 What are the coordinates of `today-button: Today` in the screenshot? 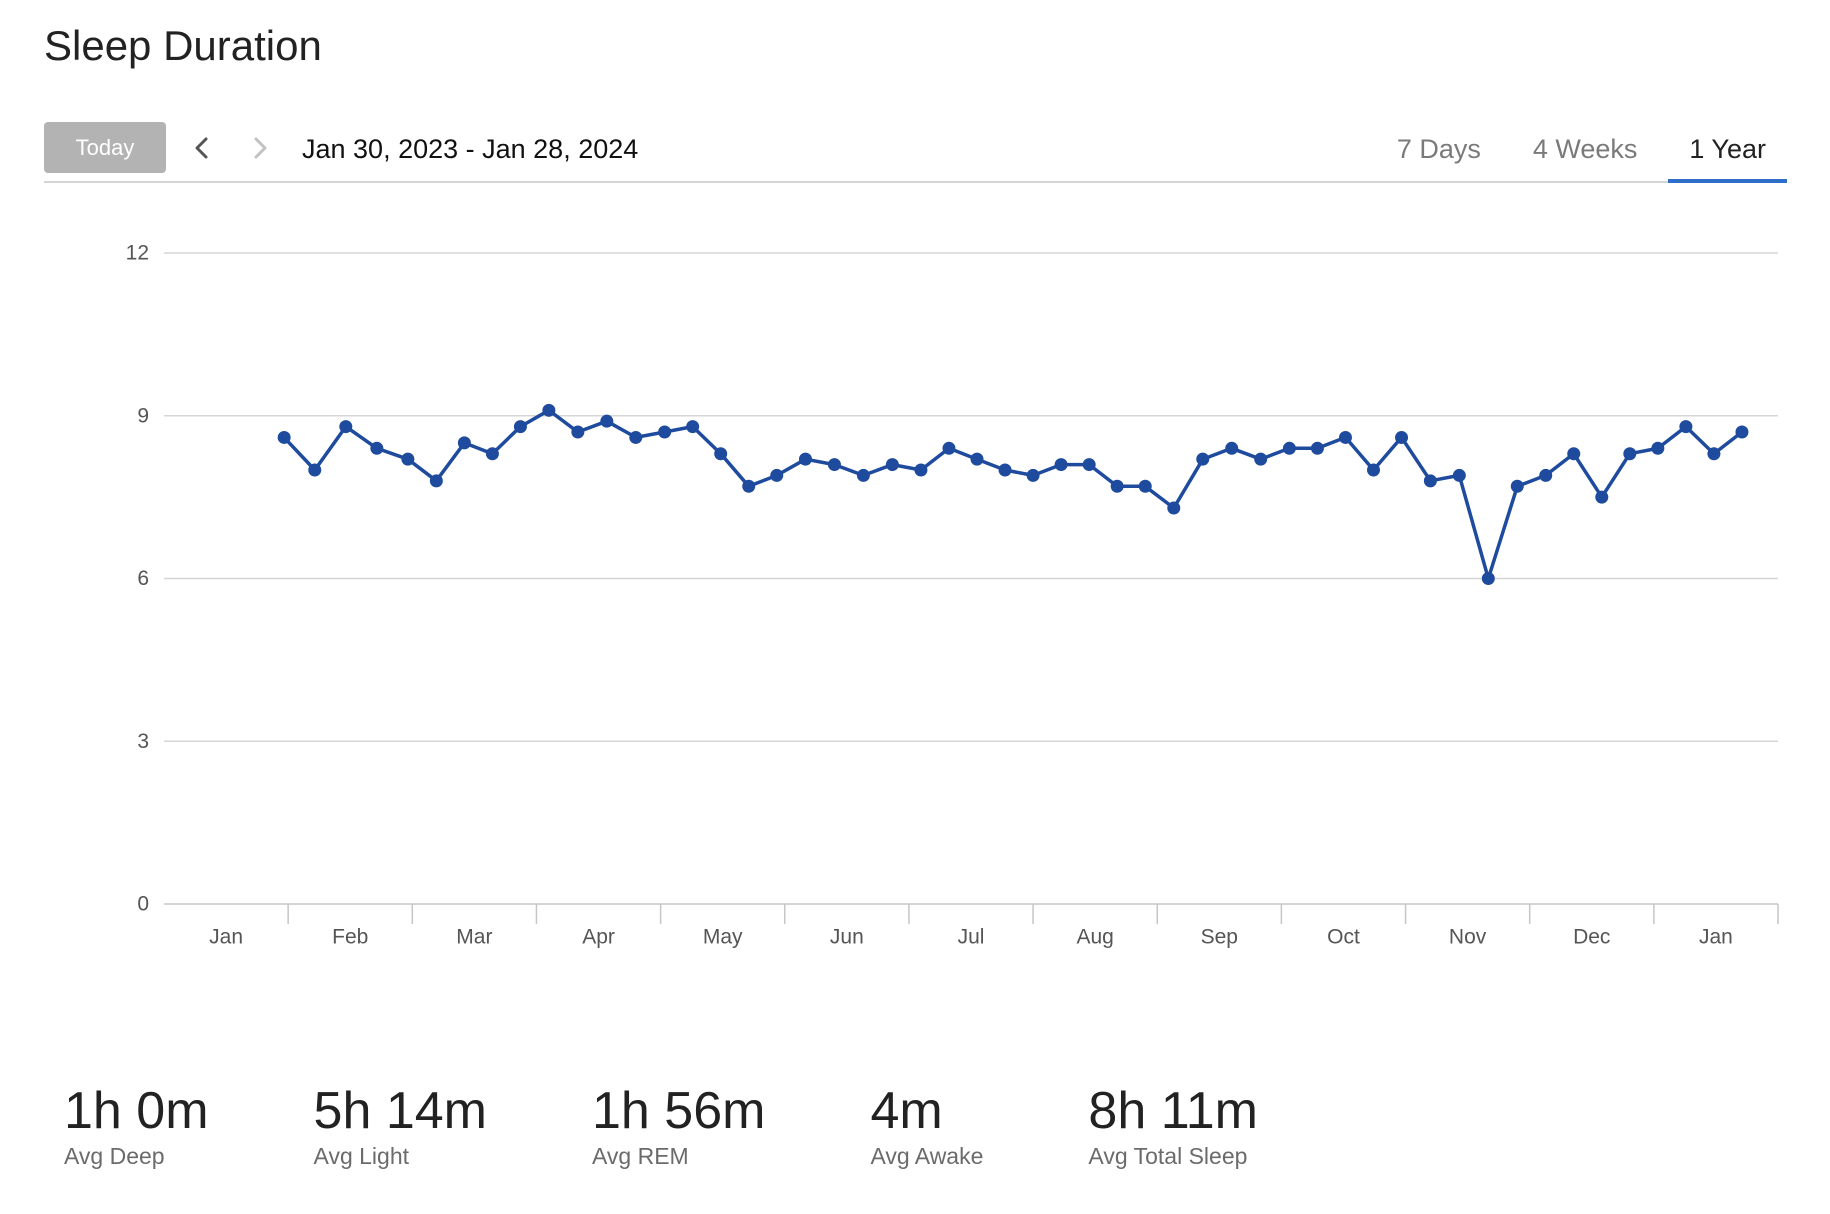 It's located at (105, 147).